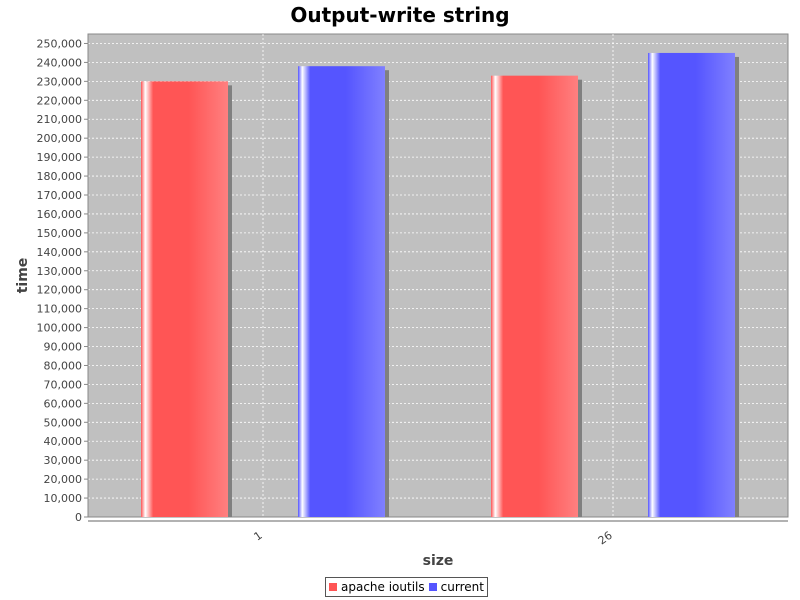 Image resolution: width=800 pixels, height=600 pixels. What do you see at coordinates (63, 498) in the screenshot?
I see `y-tick-label: 10,000` at bounding box center [63, 498].